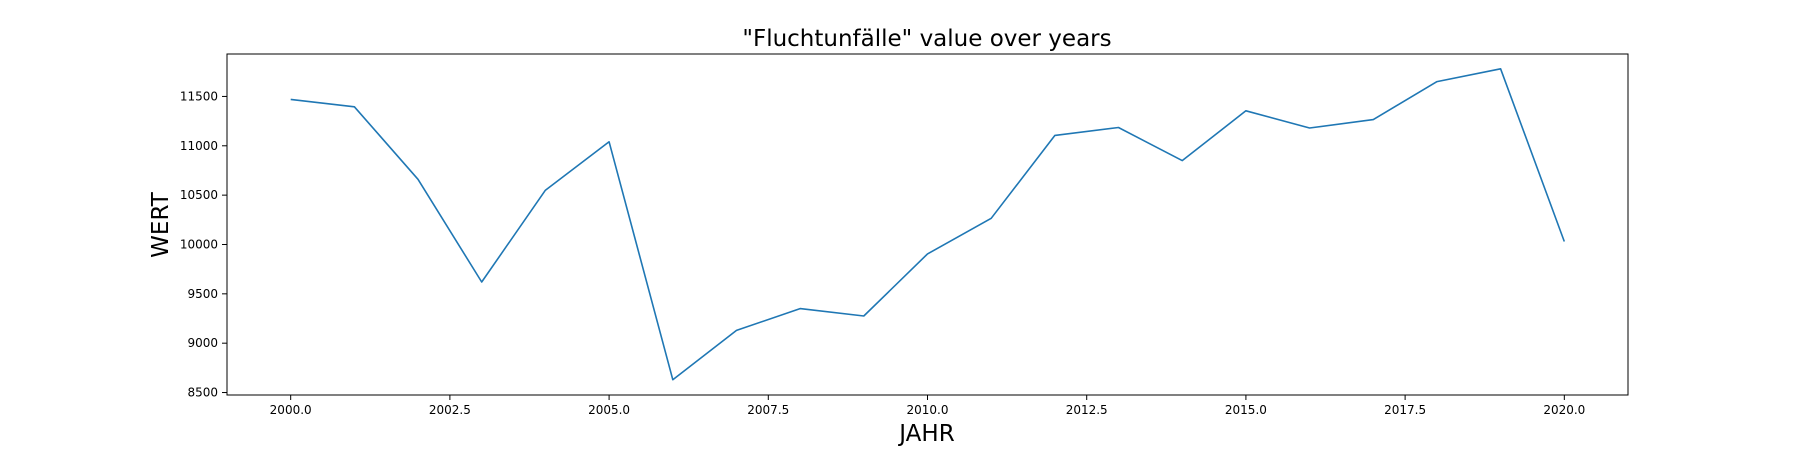 The image size is (1800, 450). Describe the element at coordinates (202, 393) in the screenshot. I see `y-tick-label: 8500` at that location.